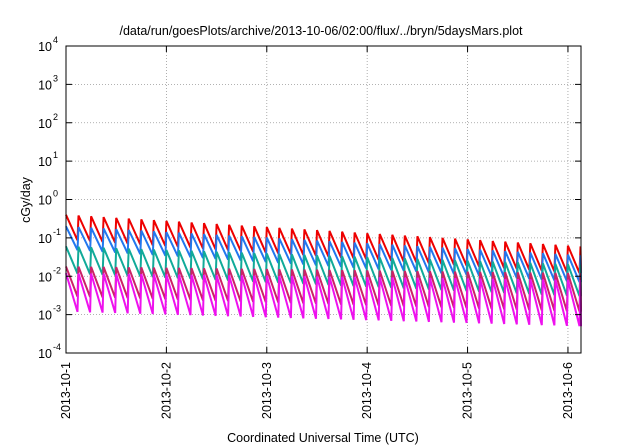  Describe the element at coordinates (323, 438) in the screenshot. I see `x-axis-label: Coordinated Universal Time (UTC)` at that location.